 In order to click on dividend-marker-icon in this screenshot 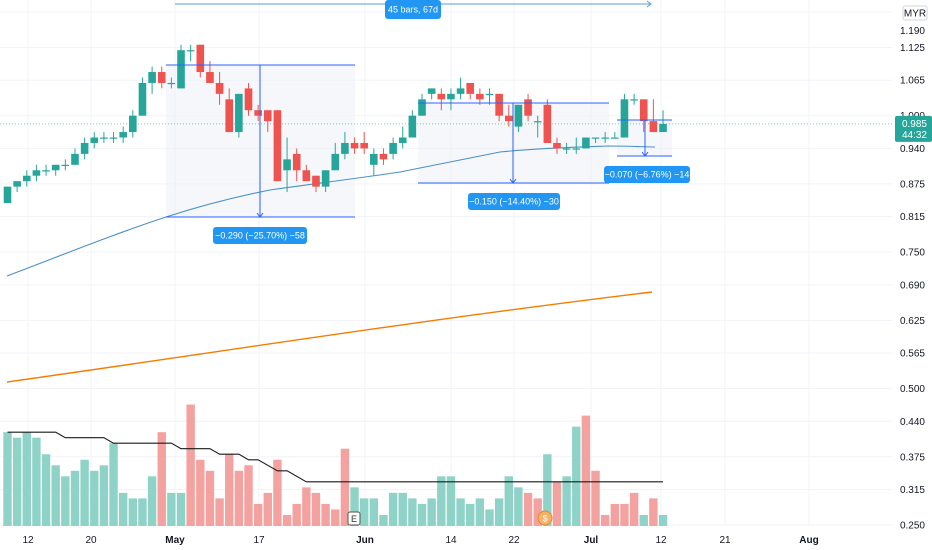, I will do `click(545, 518)`.